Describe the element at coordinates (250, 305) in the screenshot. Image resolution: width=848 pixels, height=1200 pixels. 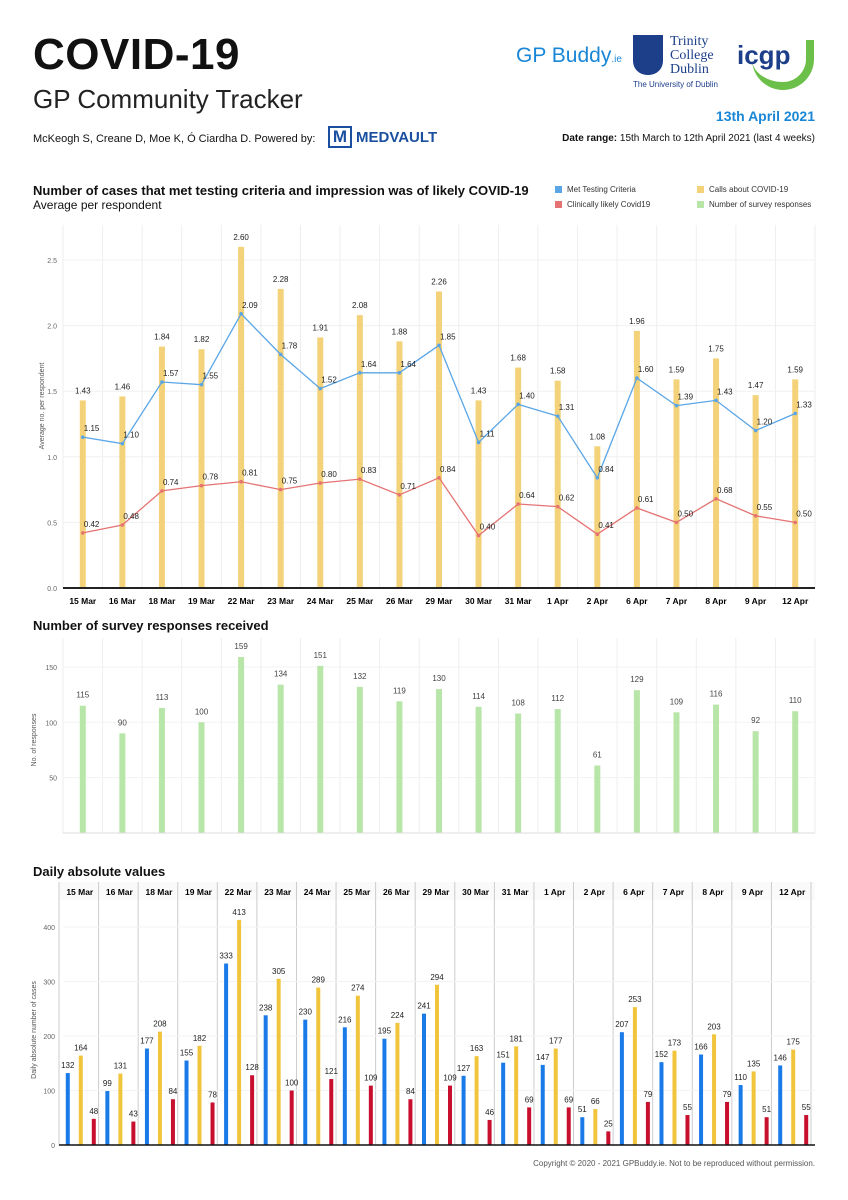
I see `point-label-met-testing: 2.09` at that location.